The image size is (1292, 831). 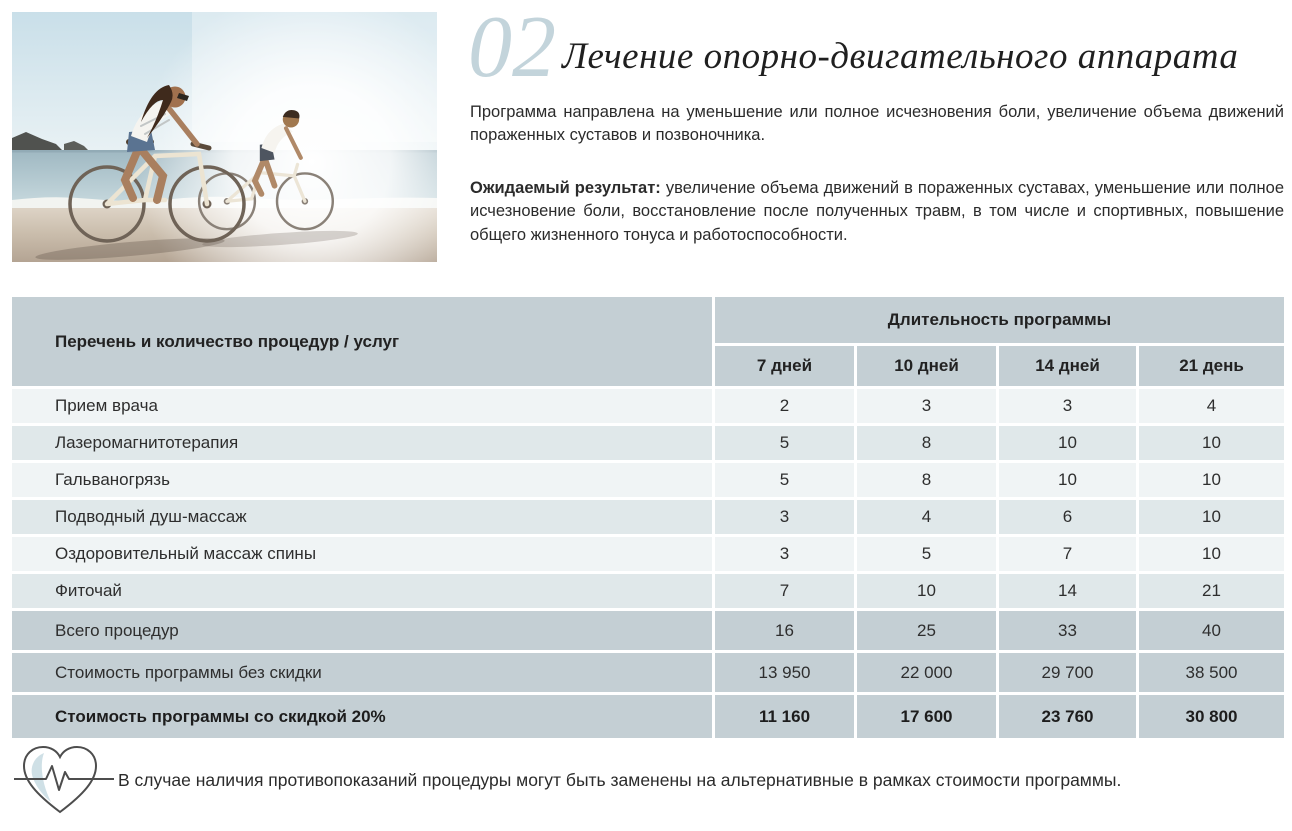 What do you see at coordinates (1211, 366) in the screenshot?
I see `column-header-21-days: 21 день` at bounding box center [1211, 366].